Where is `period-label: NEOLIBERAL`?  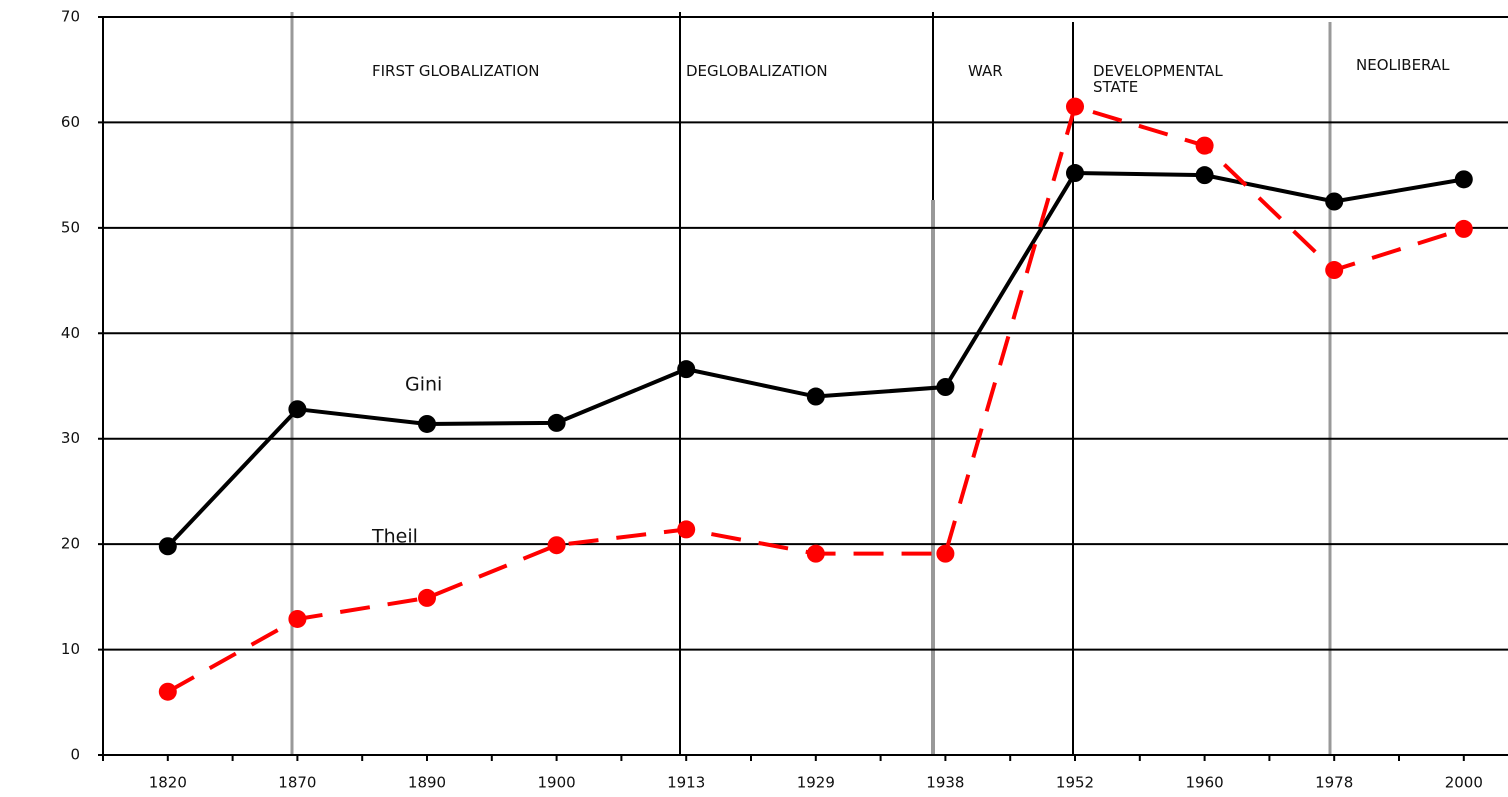
period-label: NEOLIBERAL is located at coordinates (1403, 65).